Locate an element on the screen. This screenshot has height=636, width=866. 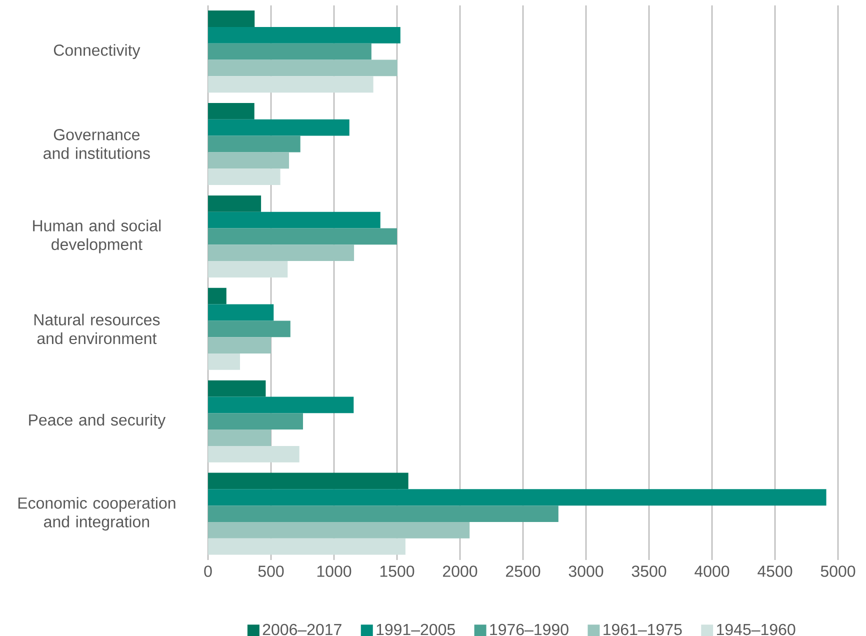
x-tick-label: 2500 is located at coordinates (523, 571).